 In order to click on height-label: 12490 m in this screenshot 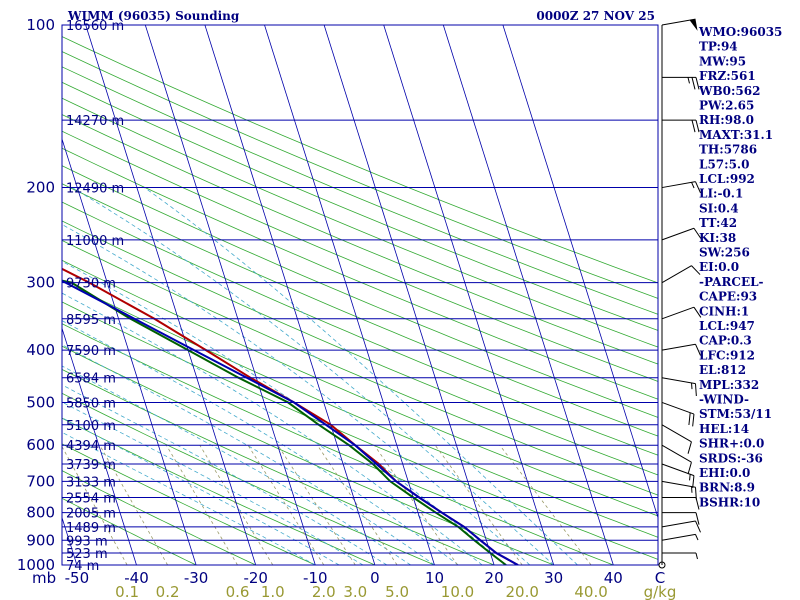, I will do `click(95, 189)`.